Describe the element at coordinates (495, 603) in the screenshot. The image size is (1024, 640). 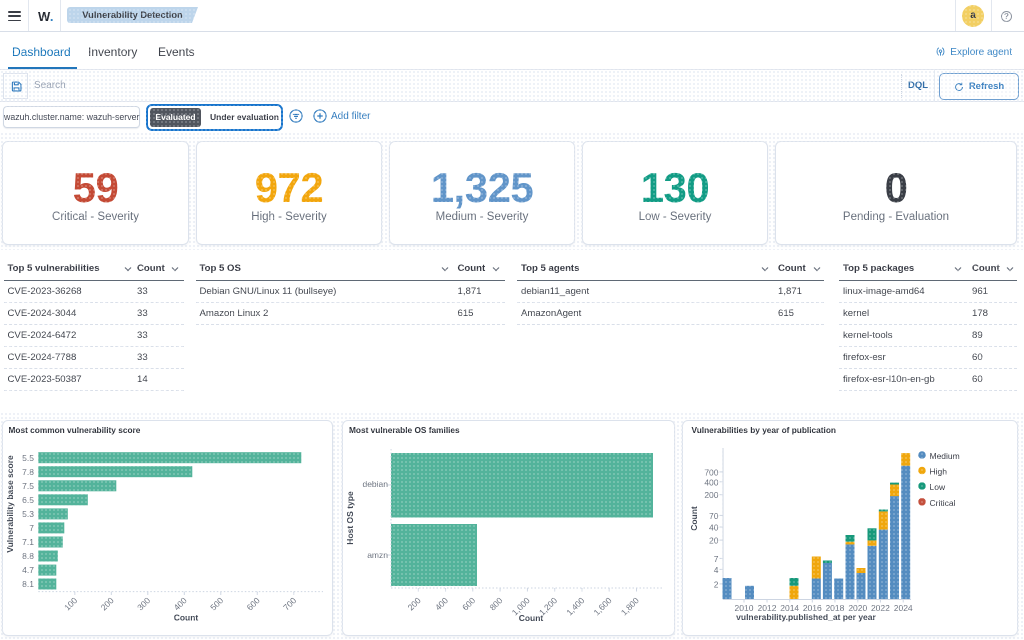
I see `svg-text: 800` at that location.